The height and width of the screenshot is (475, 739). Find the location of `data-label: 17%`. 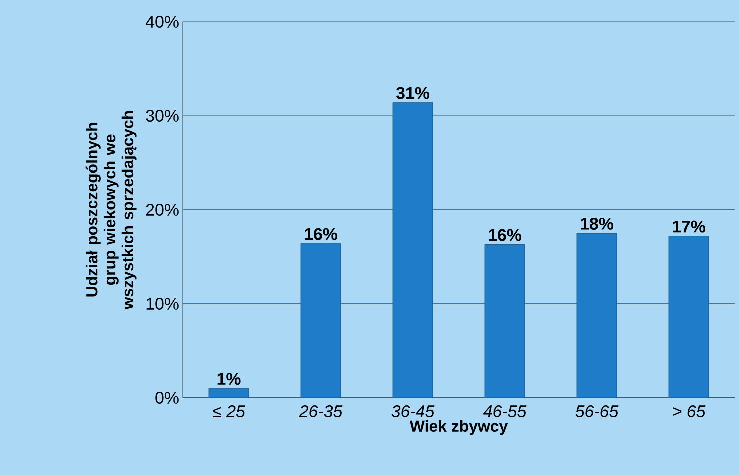

data-label: 17% is located at coordinates (689, 226).